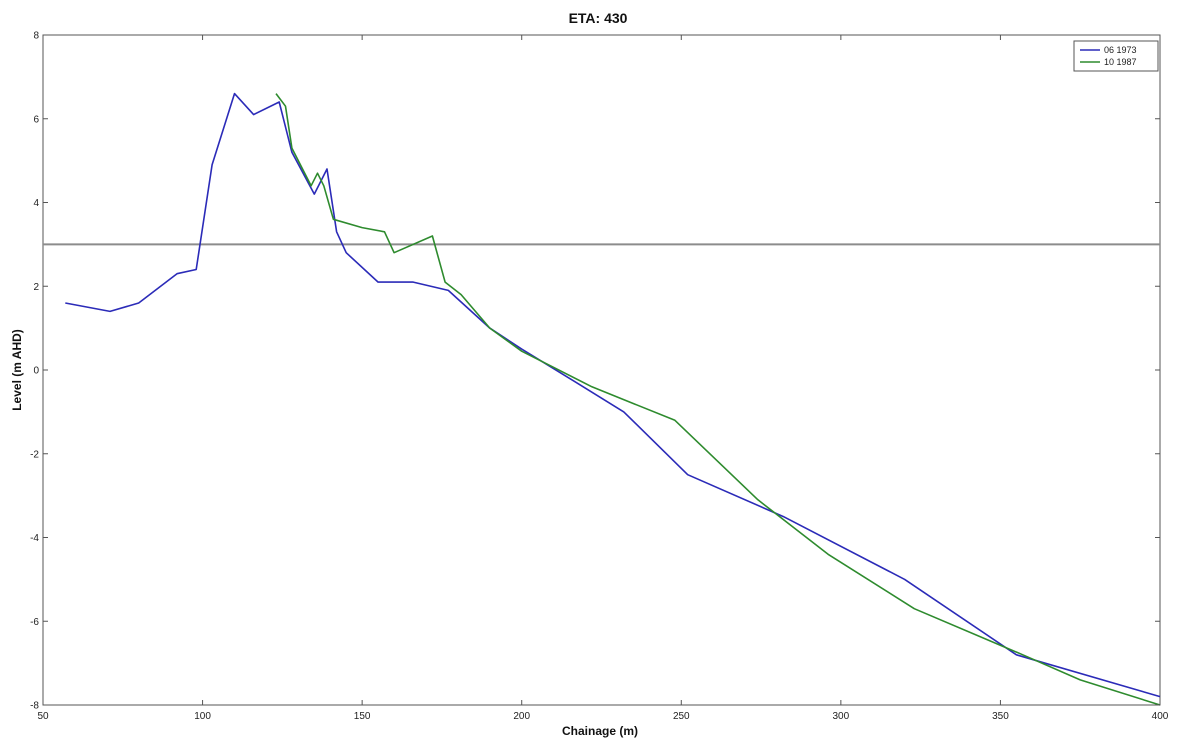  What do you see at coordinates (598, 18) in the screenshot?
I see `chart-title: ETA: 430` at bounding box center [598, 18].